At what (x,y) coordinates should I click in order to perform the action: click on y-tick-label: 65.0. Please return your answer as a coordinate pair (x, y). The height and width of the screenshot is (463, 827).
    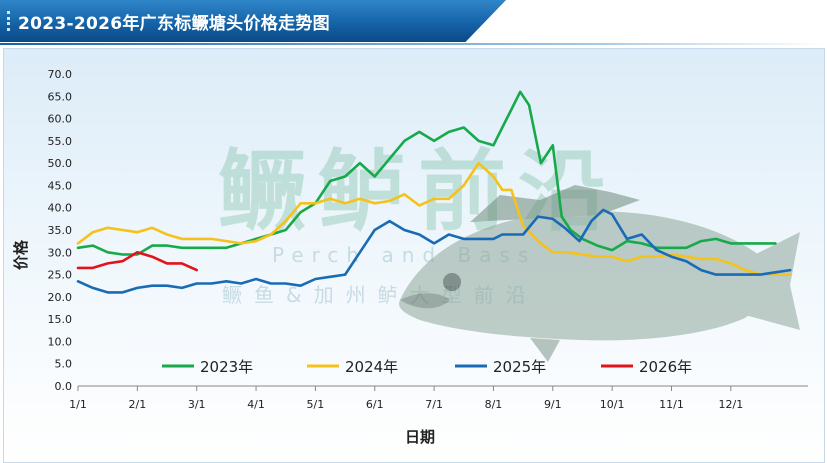
    Looking at the image, I should click on (60, 96).